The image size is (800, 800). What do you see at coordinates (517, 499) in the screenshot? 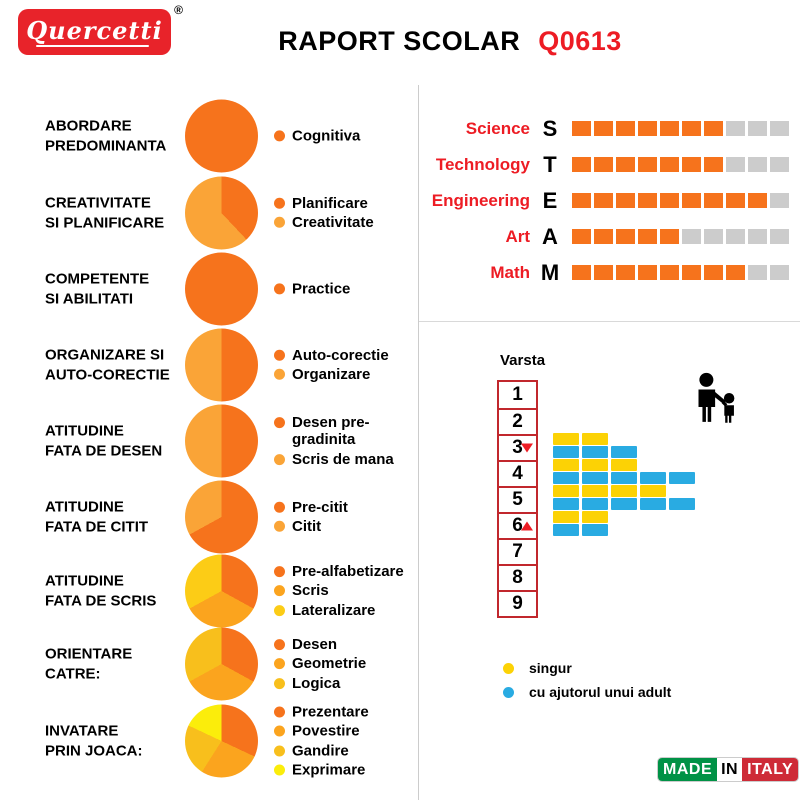
I see `age-number: 5` at bounding box center [517, 499].